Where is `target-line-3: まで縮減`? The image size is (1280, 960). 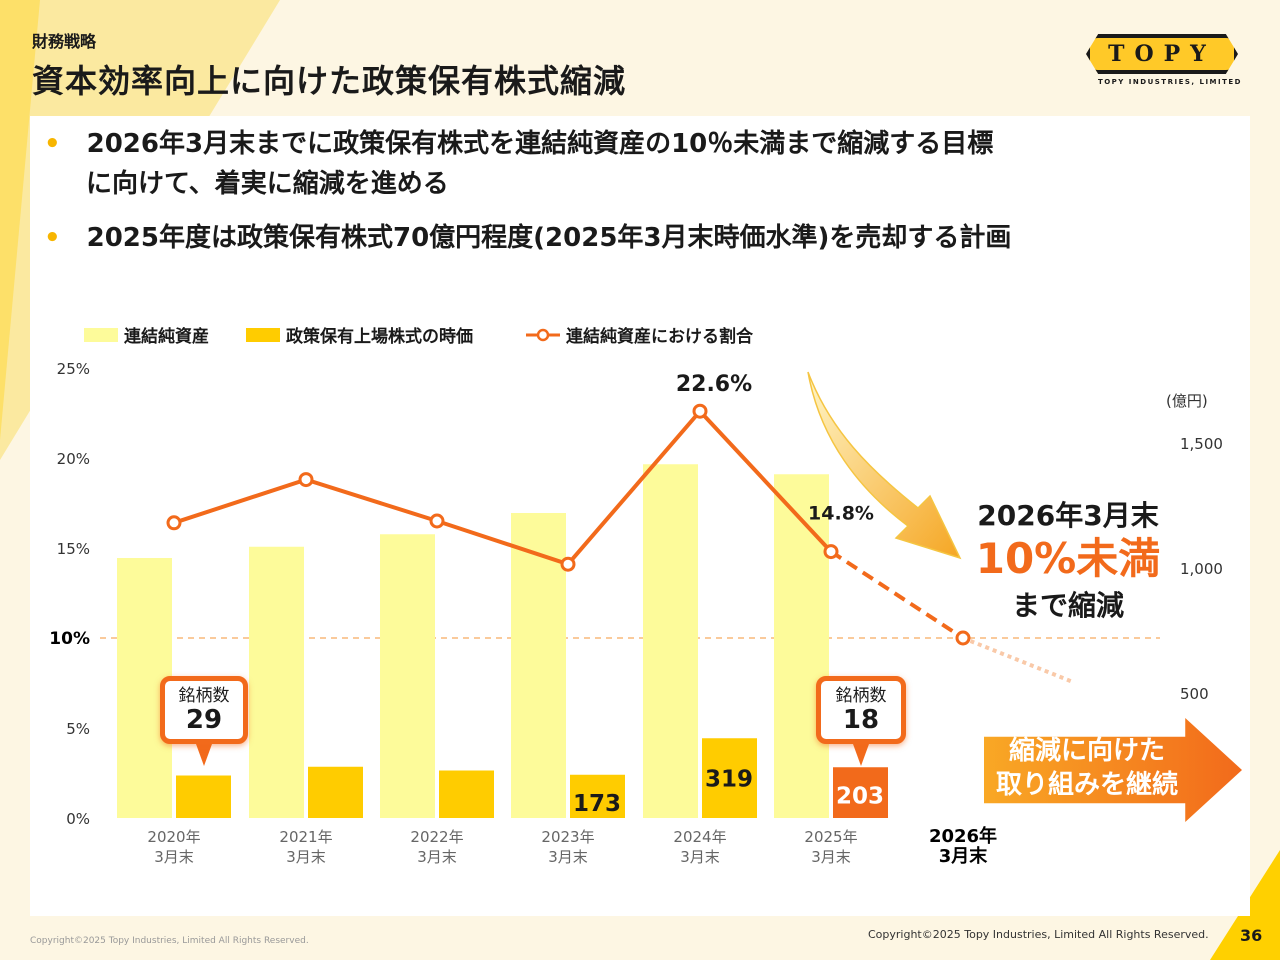
target-line-3: まで縮減 is located at coordinates (1067, 605).